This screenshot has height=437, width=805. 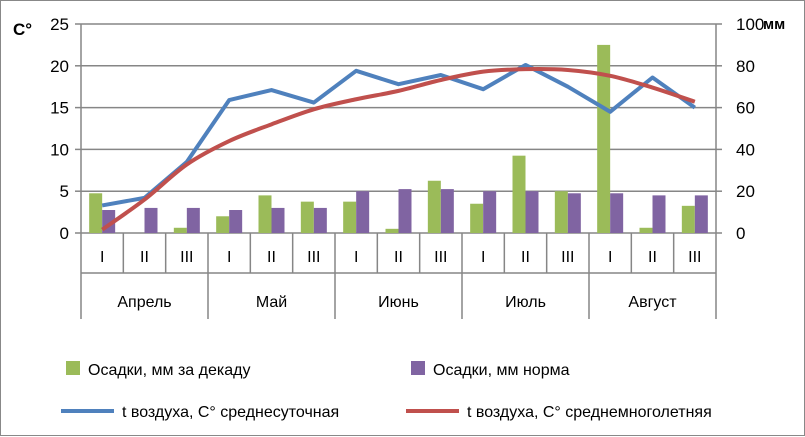 I want to click on right-tick-label: 80, so click(x=745, y=66).